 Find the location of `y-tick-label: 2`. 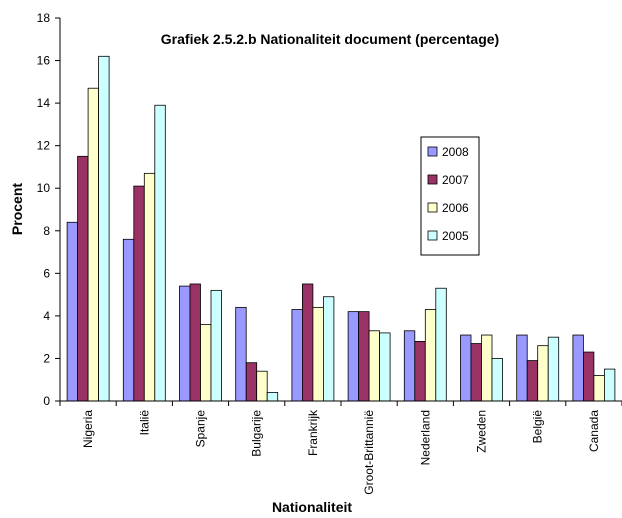

y-tick-label: 2 is located at coordinates (46, 358).